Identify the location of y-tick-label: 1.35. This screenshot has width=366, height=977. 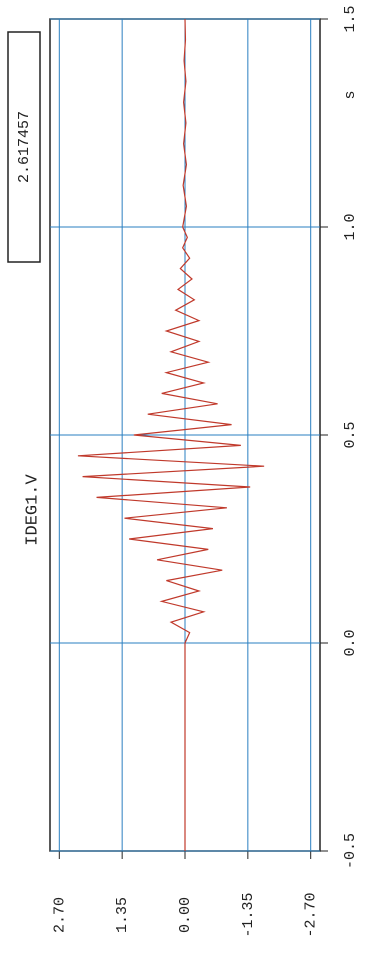
(122, 915).